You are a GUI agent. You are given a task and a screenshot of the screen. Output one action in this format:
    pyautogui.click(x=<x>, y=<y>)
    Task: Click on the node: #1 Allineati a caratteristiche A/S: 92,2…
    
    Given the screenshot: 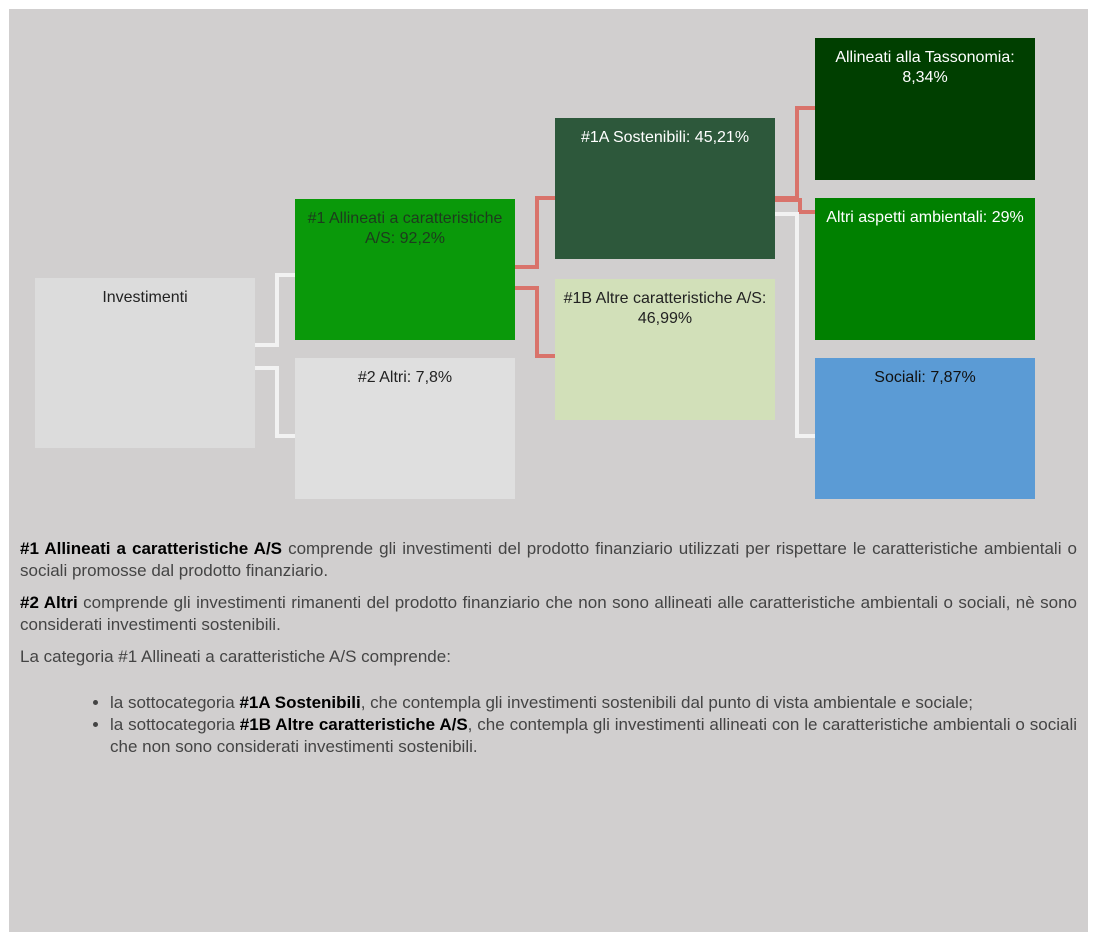 What is the action you would take?
    pyautogui.click(x=405, y=269)
    